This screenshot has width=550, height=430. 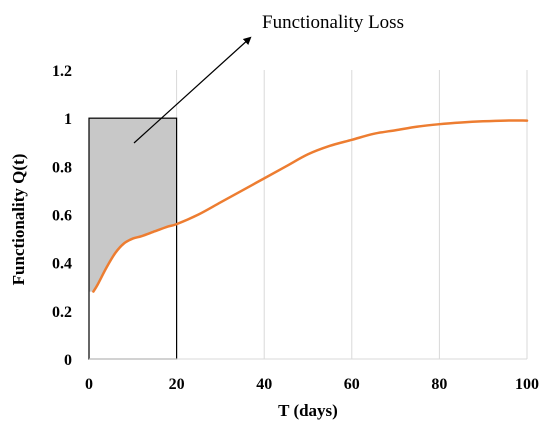 What do you see at coordinates (439, 384) in the screenshot?
I see `x-tick-label: 80` at bounding box center [439, 384].